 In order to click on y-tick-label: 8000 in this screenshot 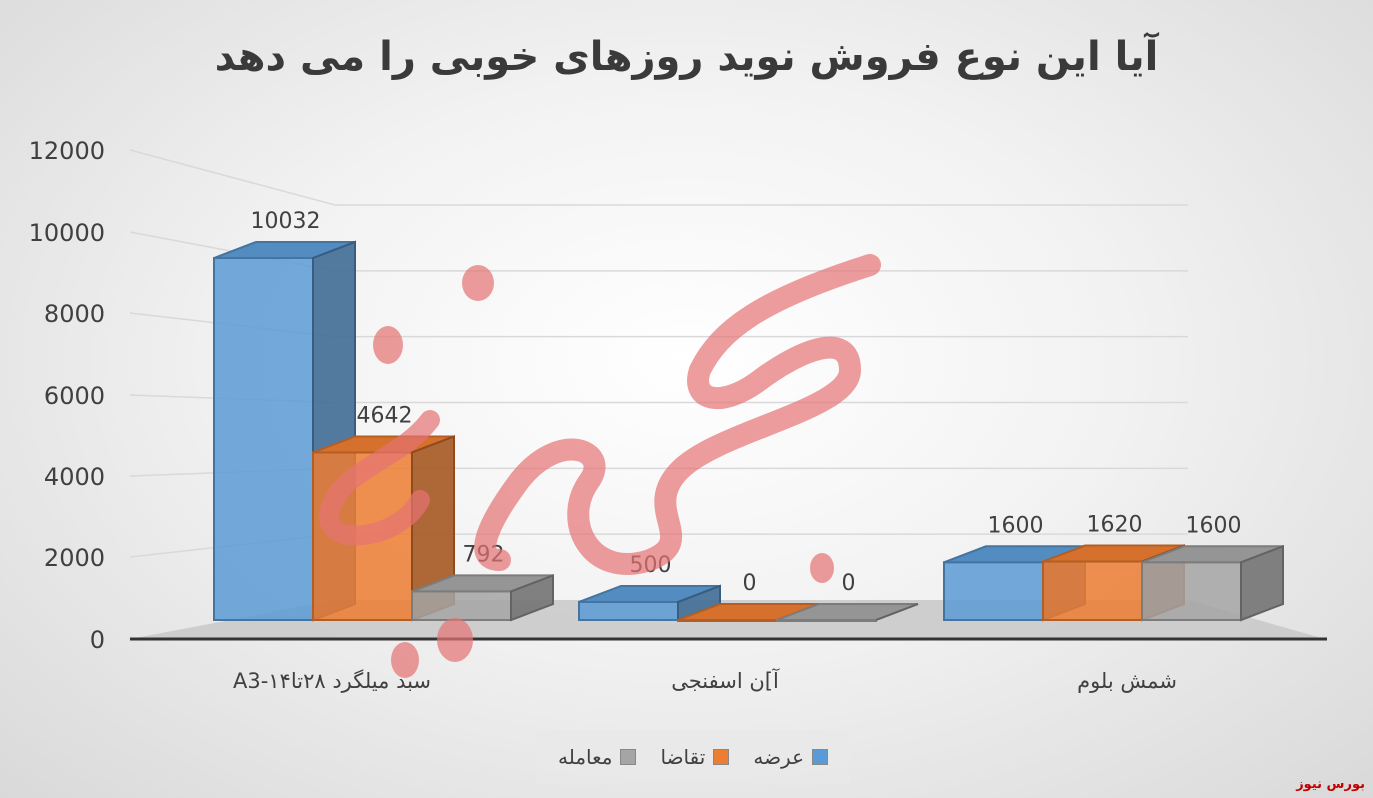, I will do `click(74, 314)`.